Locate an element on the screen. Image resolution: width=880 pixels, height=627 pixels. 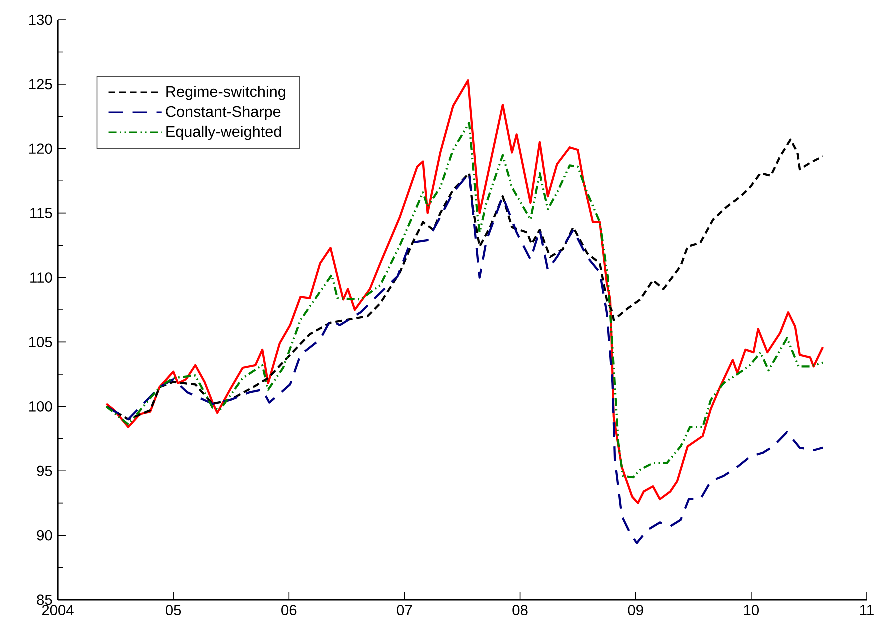
legend-label: Regime-switching is located at coordinates (226, 93).